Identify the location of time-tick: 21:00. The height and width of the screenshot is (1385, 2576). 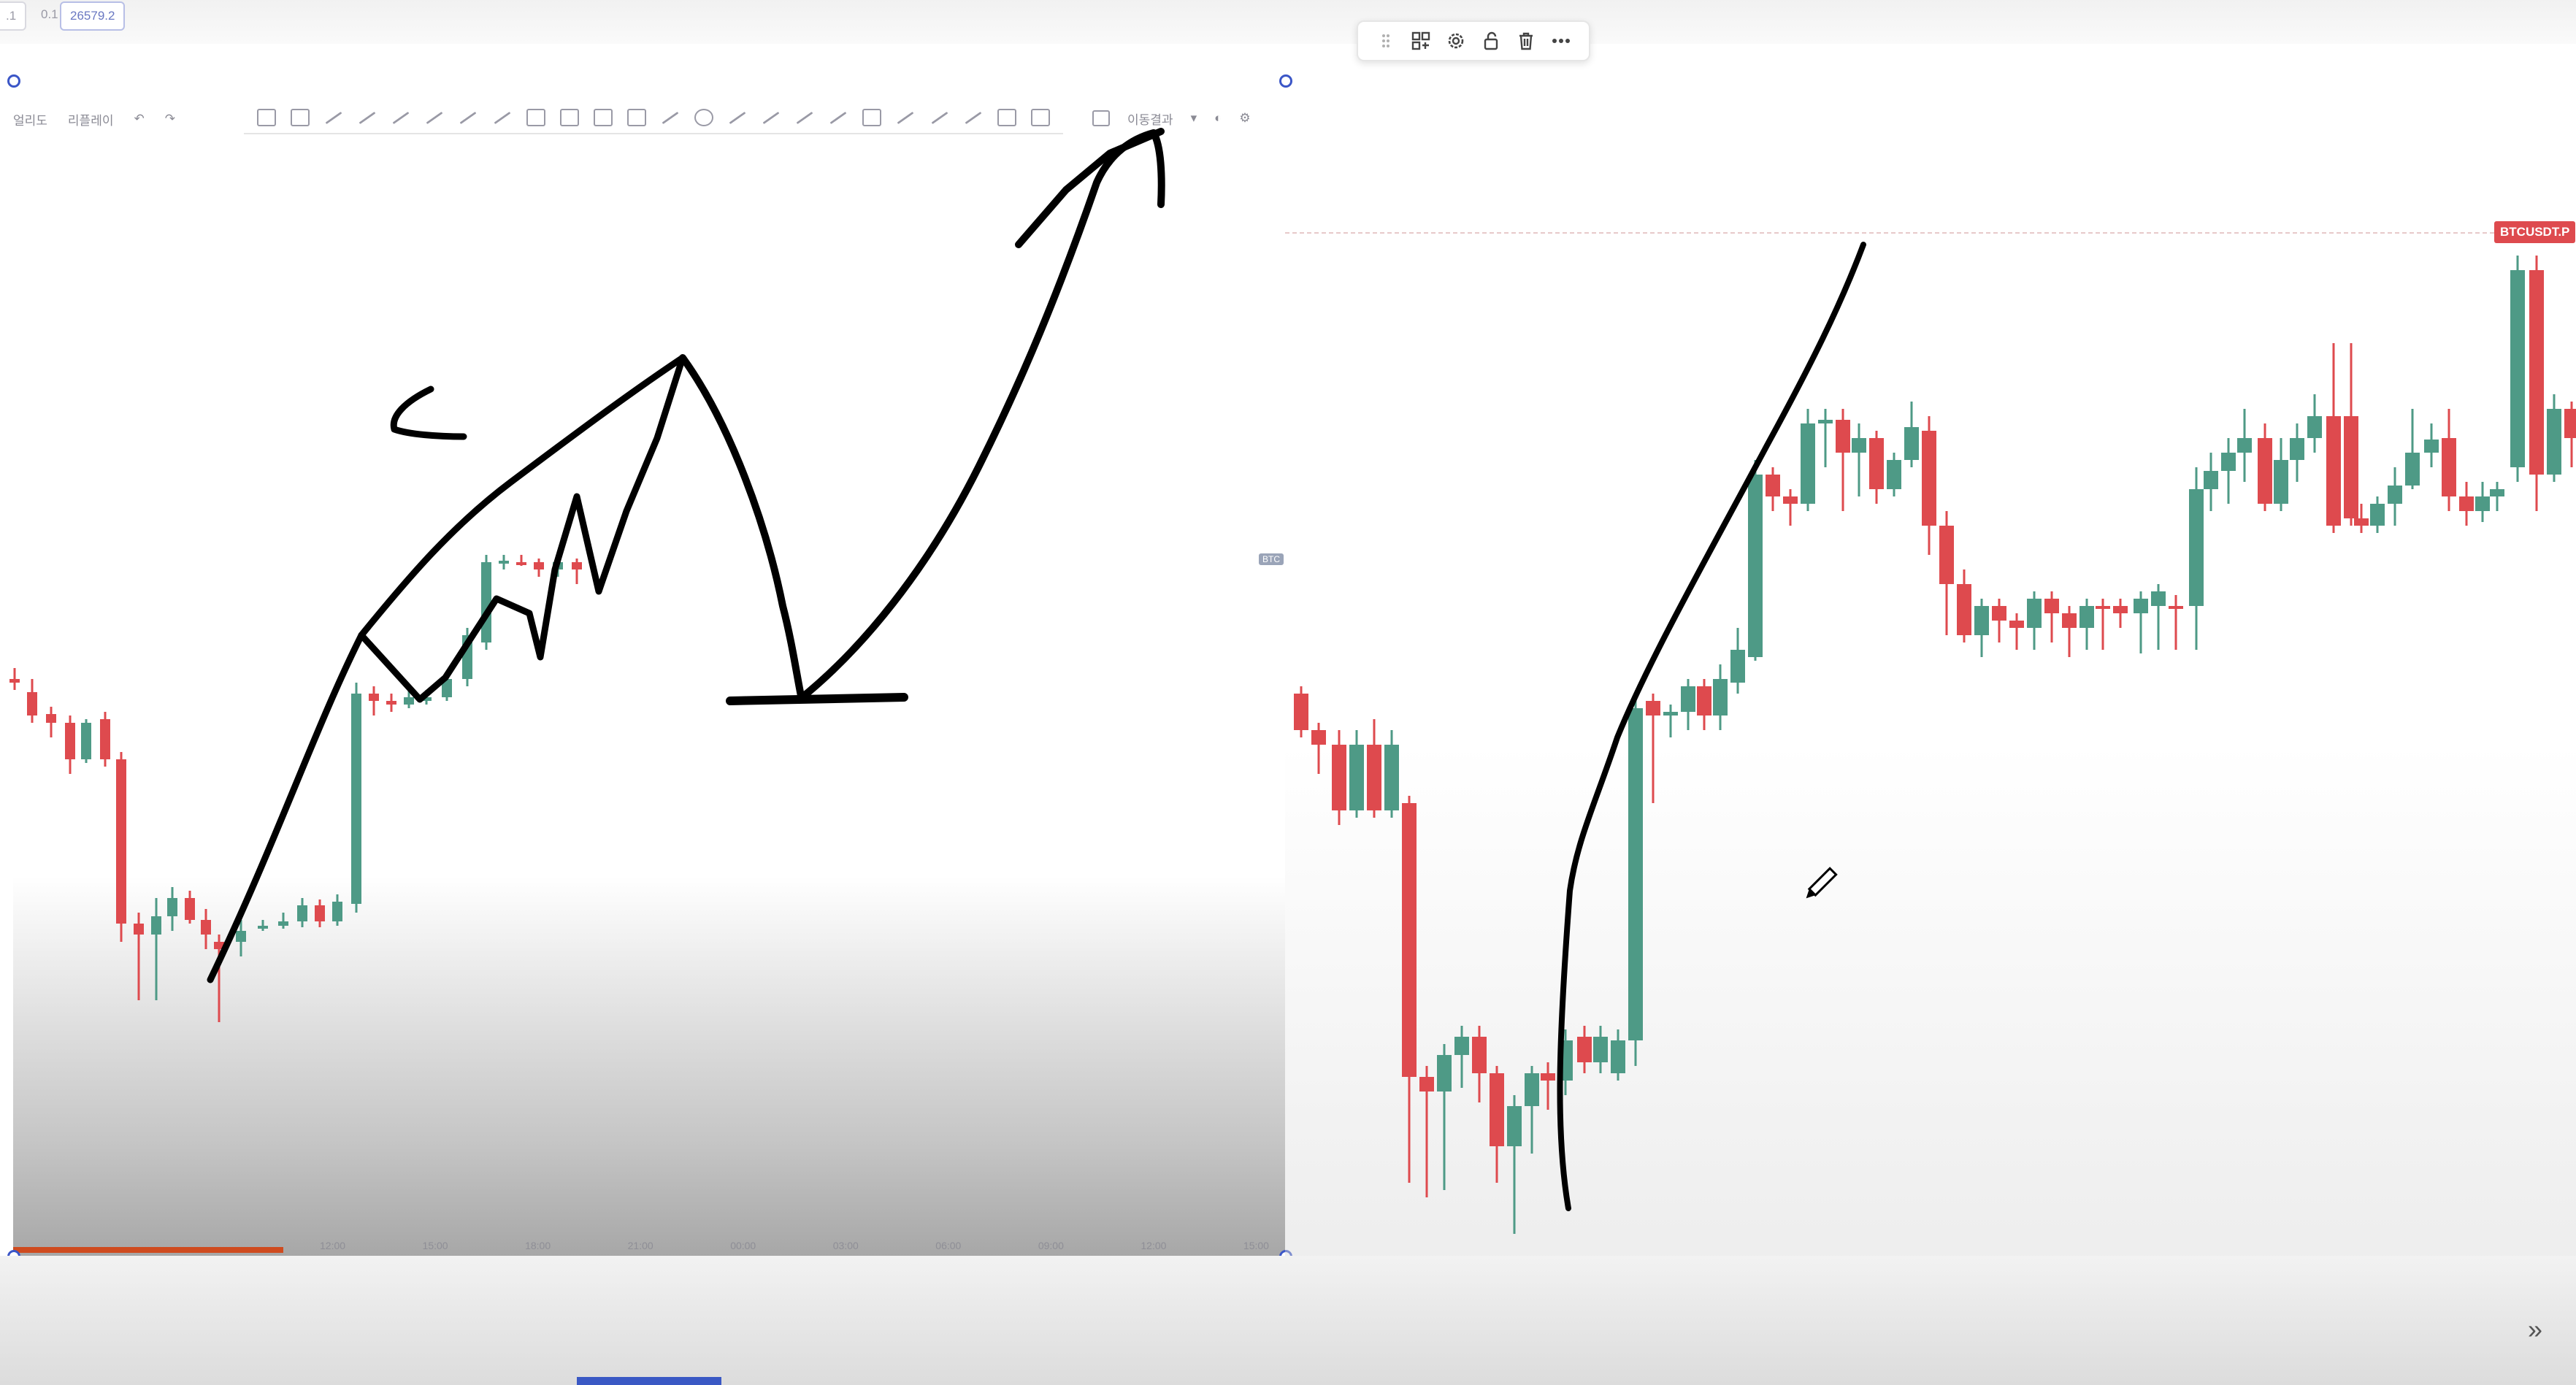
(640, 1245).